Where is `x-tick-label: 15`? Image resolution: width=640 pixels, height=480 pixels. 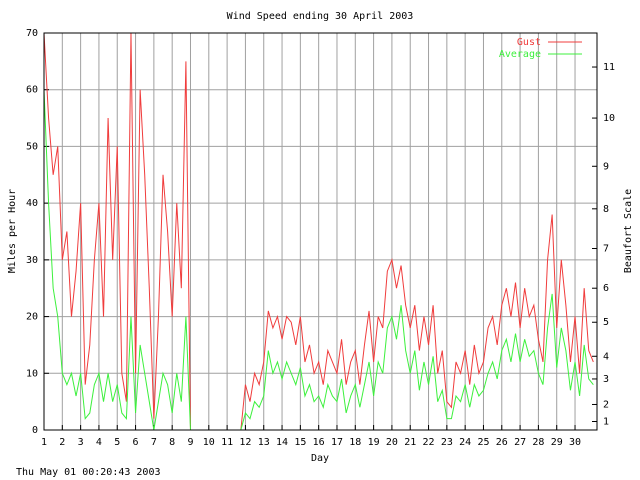 x-tick-label: 15 is located at coordinates (300, 442).